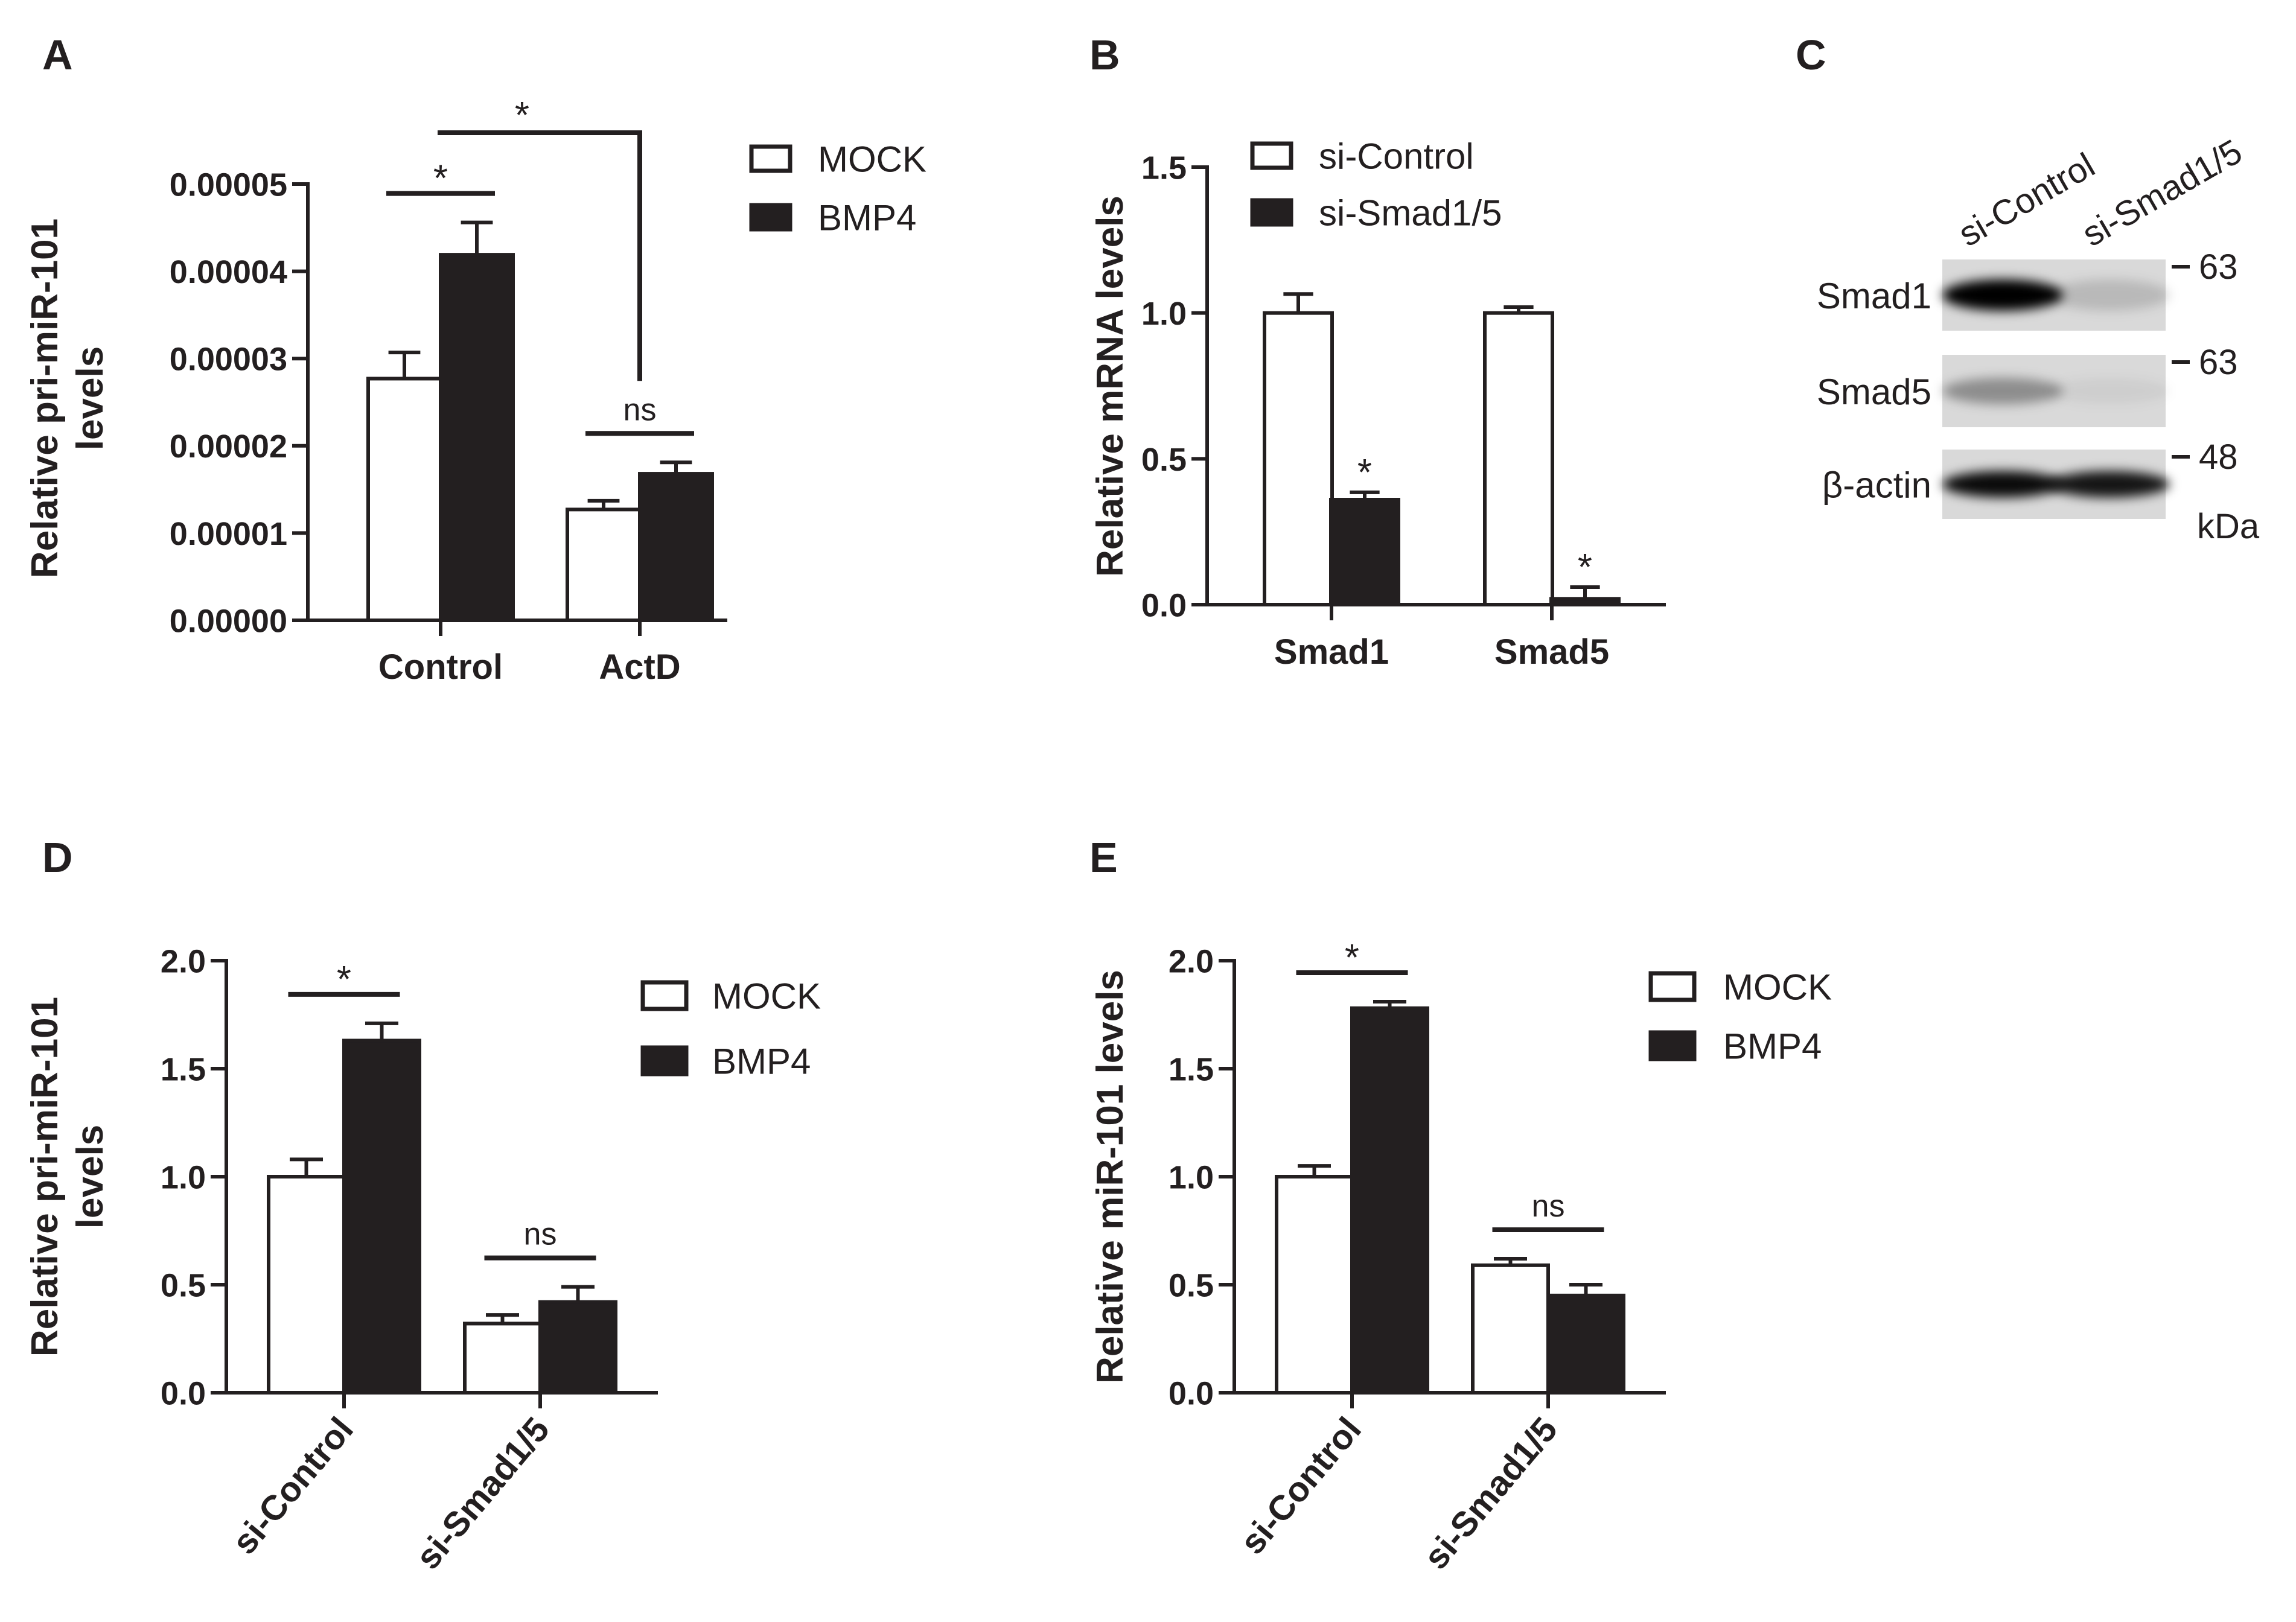 The width and height of the screenshot is (2296, 1622). What do you see at coordinates (2228, 526) in the screenshot?
I see `marker-unit: kDa` at bounding box center [2228, 526].